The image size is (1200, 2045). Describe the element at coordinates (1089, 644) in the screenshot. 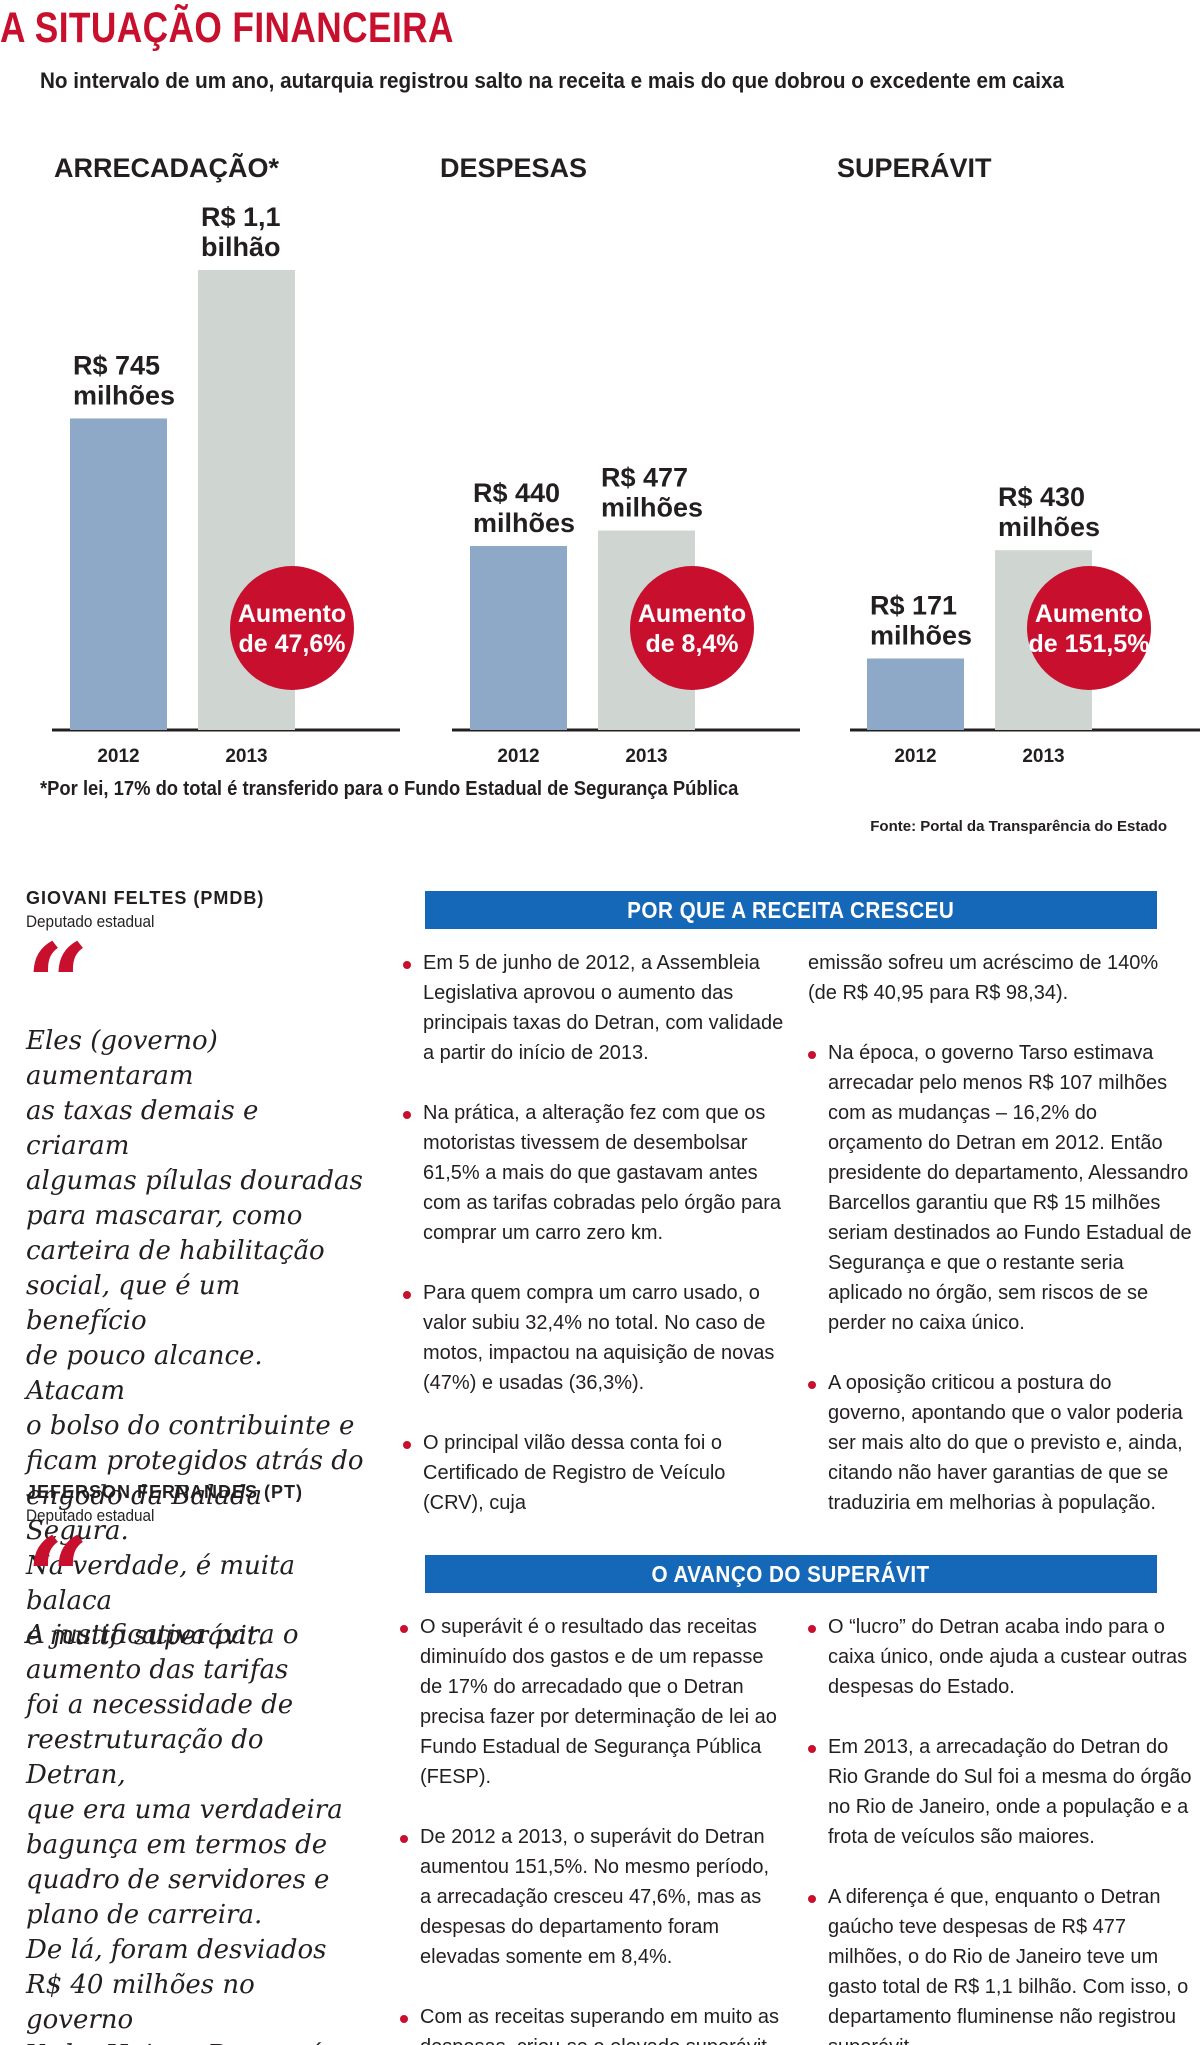

I see `increase-badge-value: de 151,5%` at that location.